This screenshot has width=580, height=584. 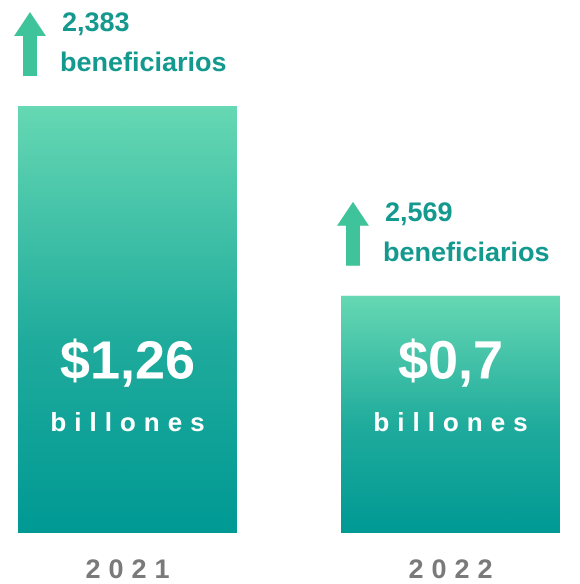 I want to click on annotation-count: 2,569, so click(x=419, y=212).